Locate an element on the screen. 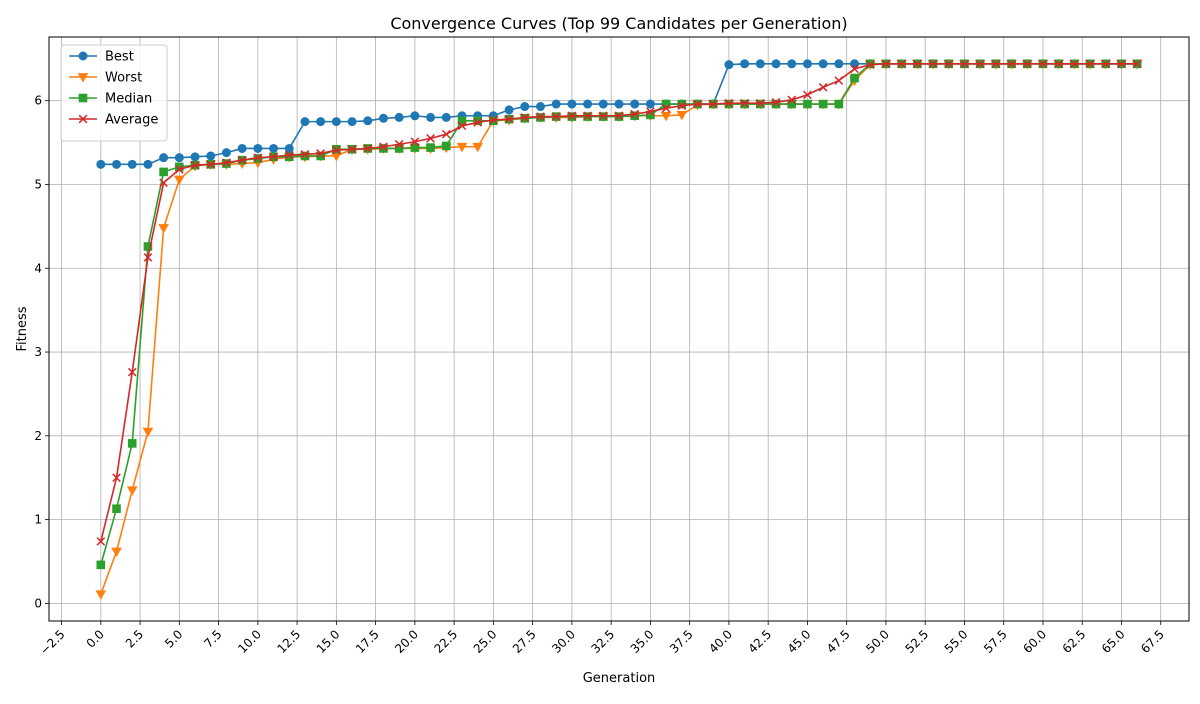 This screenshot has width=1200, height=704. x-axis-label: Generation is located at coordinates (619, 678).